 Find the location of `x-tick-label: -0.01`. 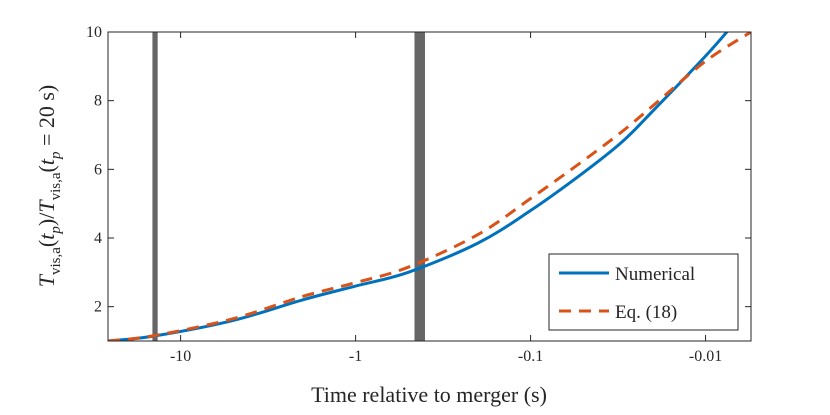

x-tick-label: -0.01 is located at coordinates (705, 356).